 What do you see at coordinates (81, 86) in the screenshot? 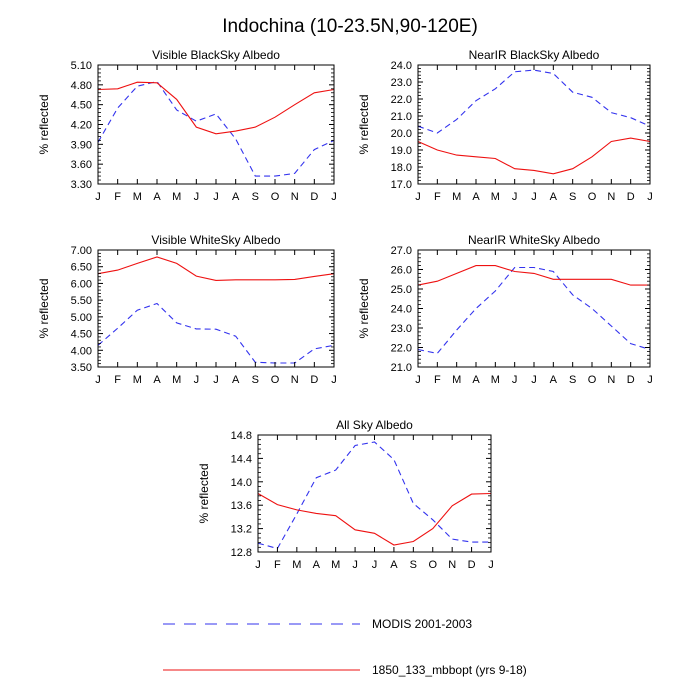
I see `y-tick-label: 4.80` at bounding box center [81, 86].